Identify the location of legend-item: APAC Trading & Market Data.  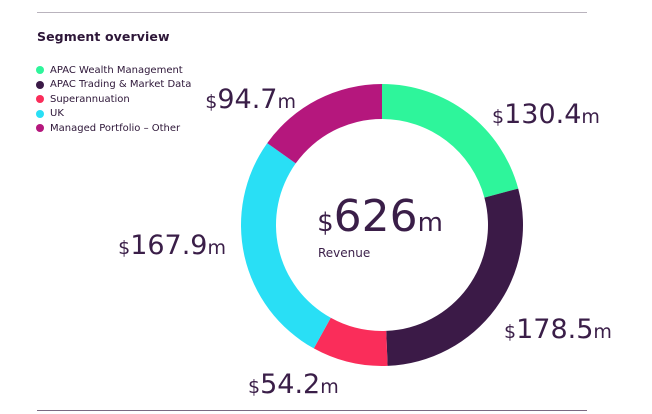
(113, 85).